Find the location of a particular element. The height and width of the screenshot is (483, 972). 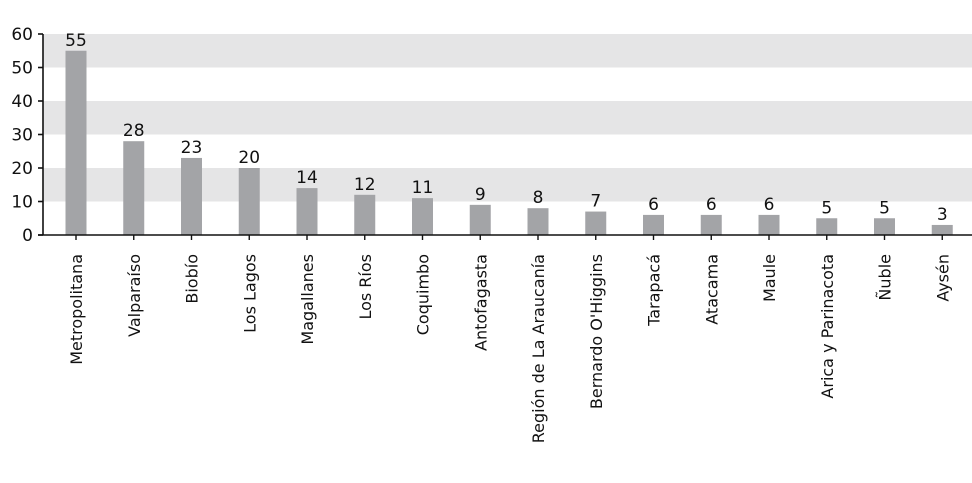

data-label: 14 is located at coordinates (307, 178).